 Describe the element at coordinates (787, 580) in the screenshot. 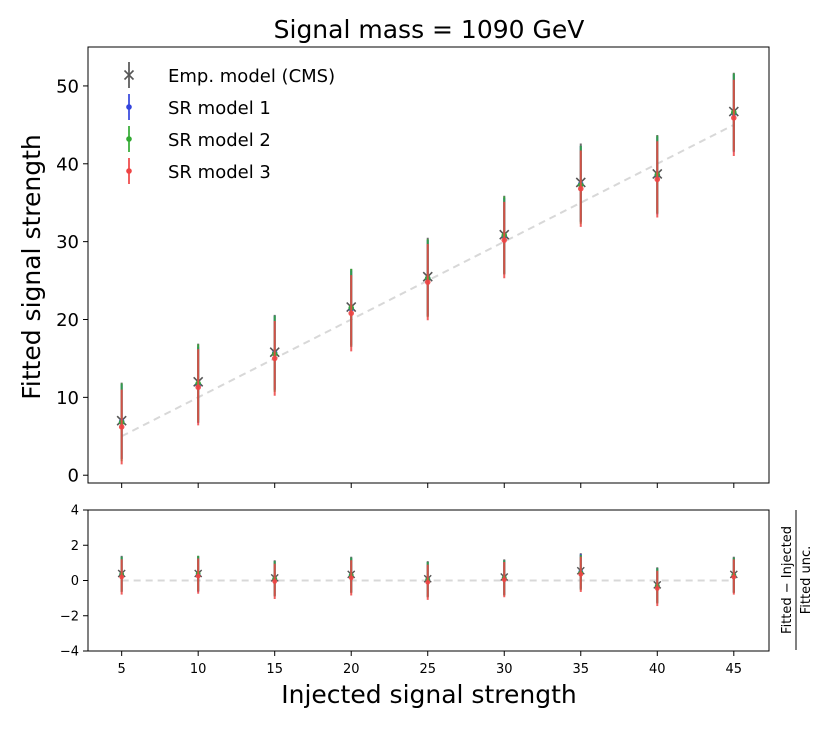

I see `ratio-y-axis-label-numerator: Fitted − Injected` at that location.